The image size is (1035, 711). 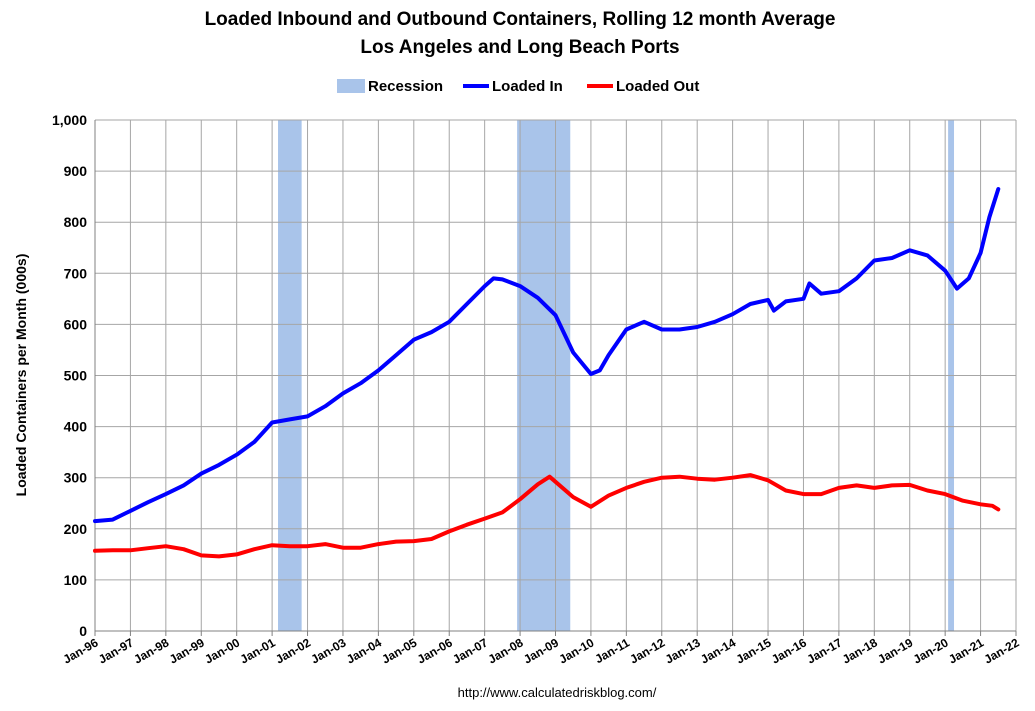 I want to click on y-tick-labels: 0 100 200 300 400 500 600 700 800 900 1,000, so click(x=69, y=375).